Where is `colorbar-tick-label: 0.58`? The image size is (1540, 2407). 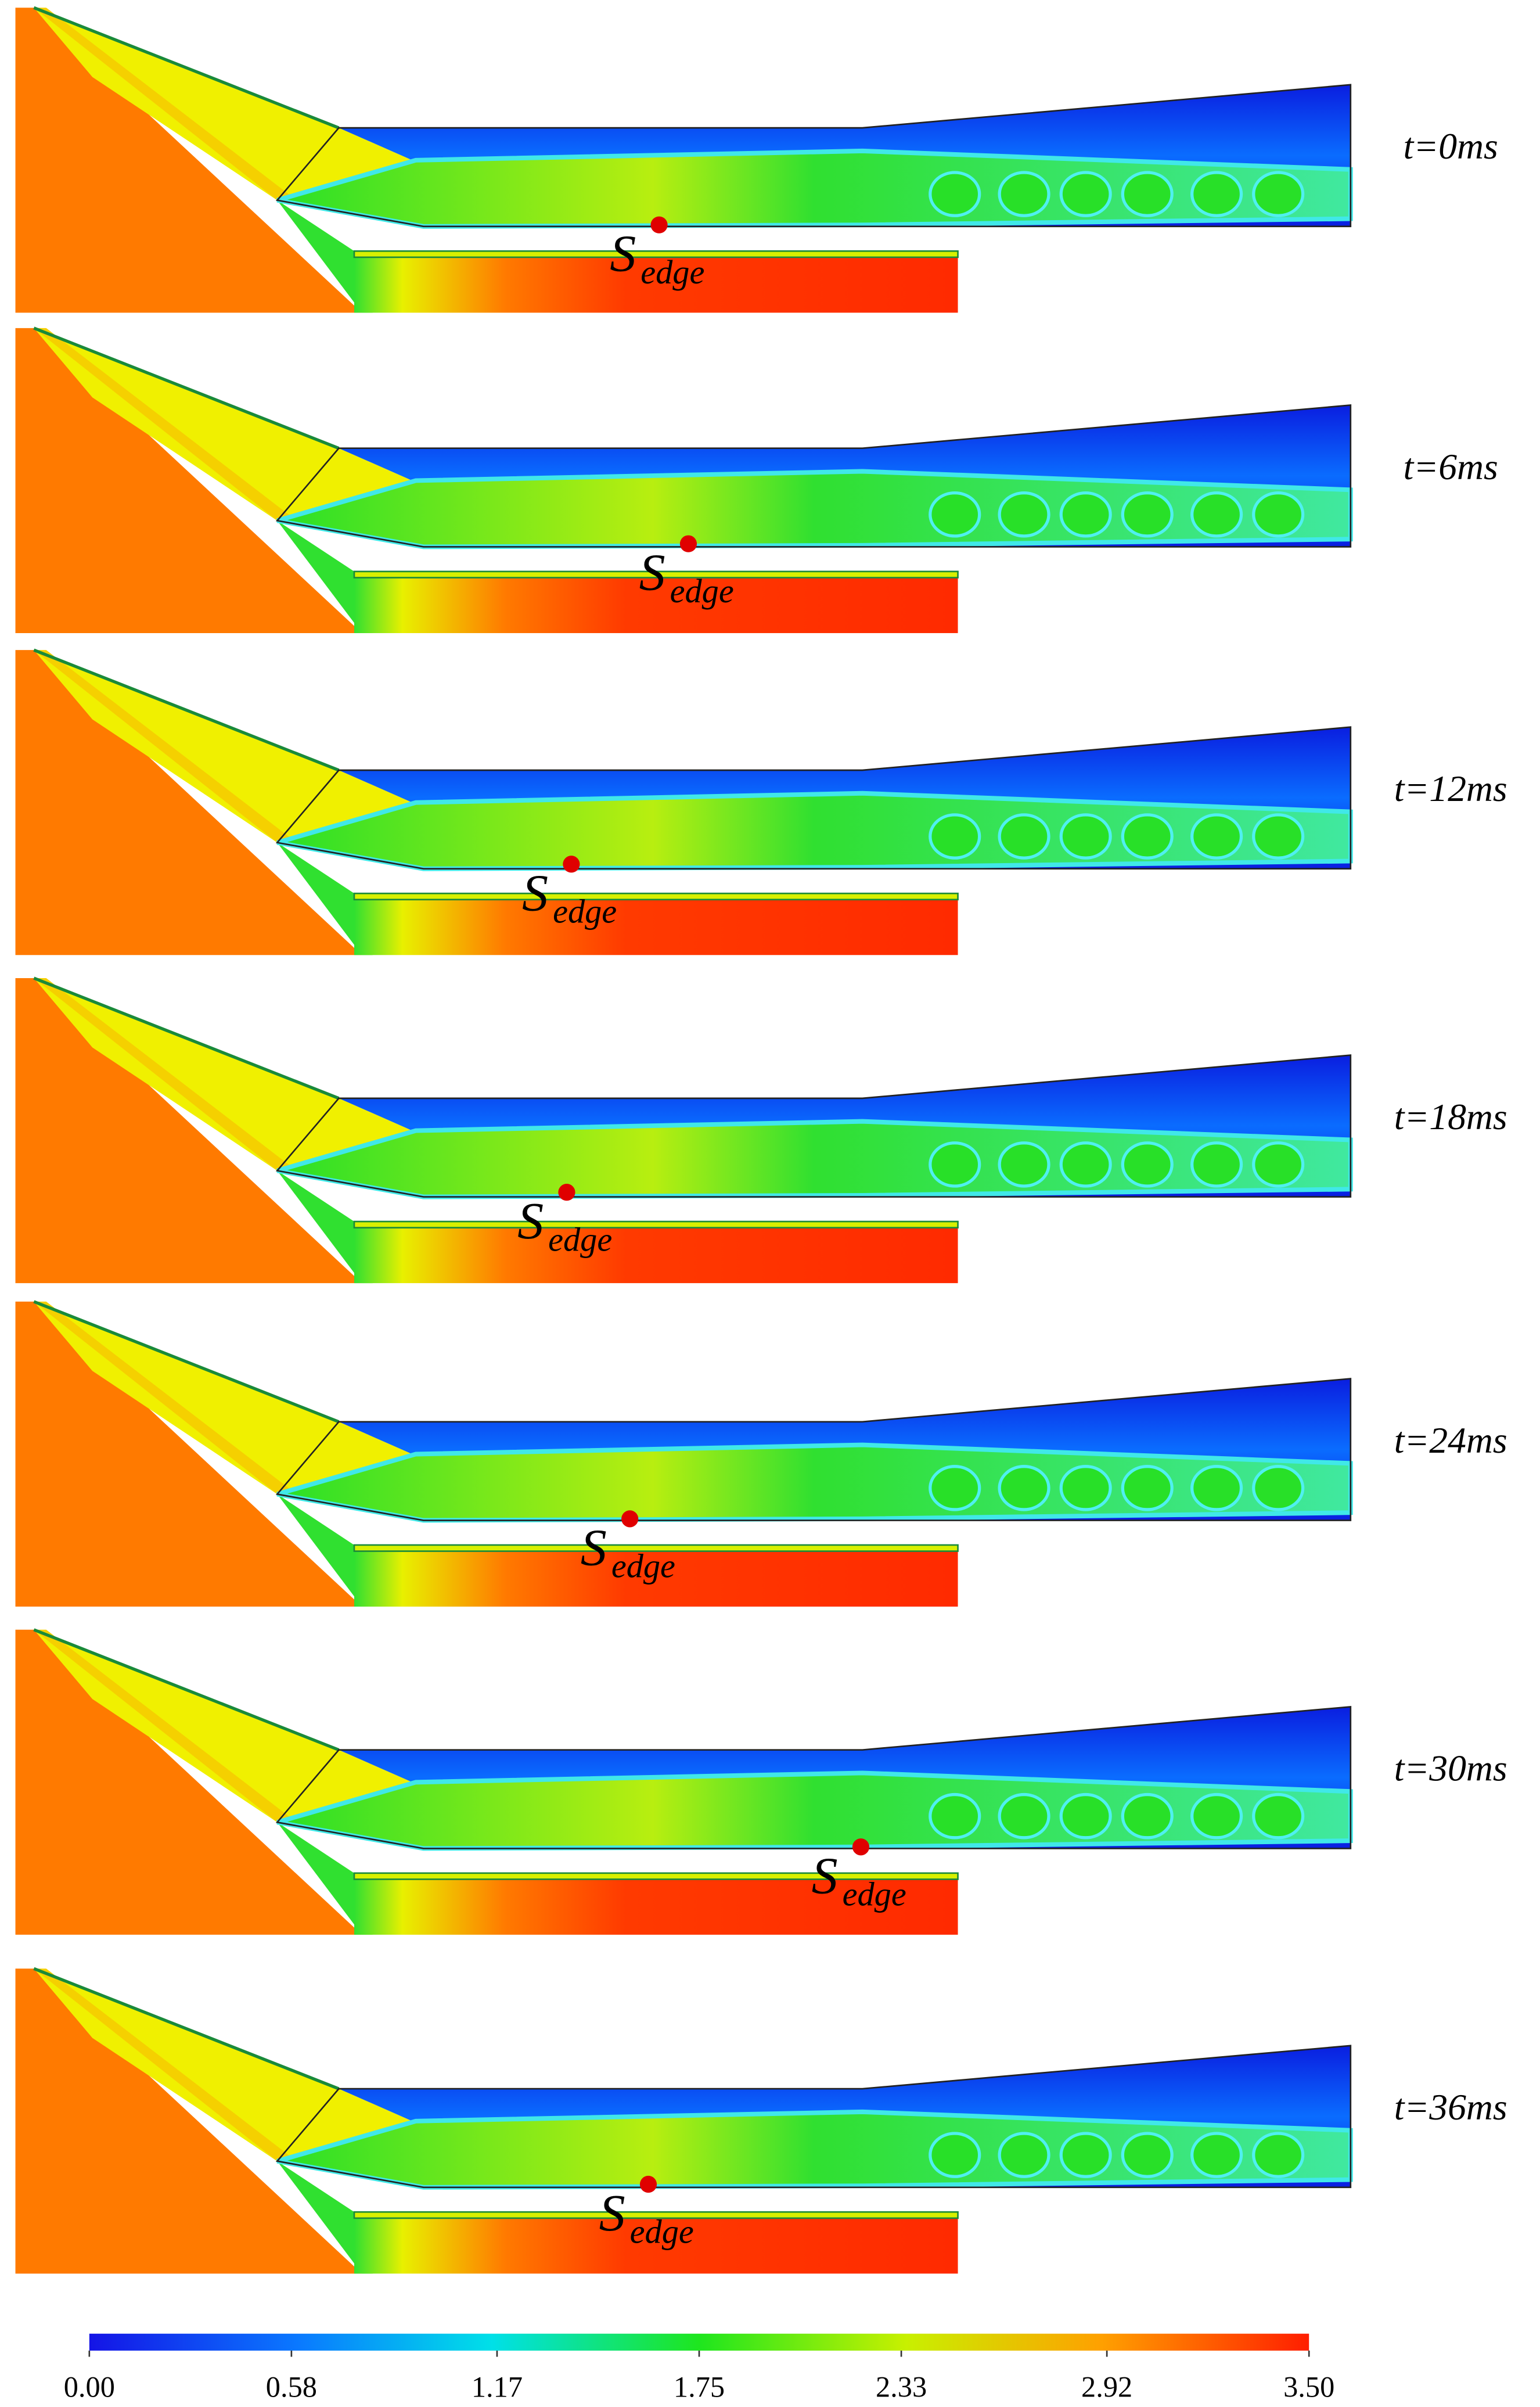 colorbar-tick-label: 0.58 is located at coordinates (291, 2386).